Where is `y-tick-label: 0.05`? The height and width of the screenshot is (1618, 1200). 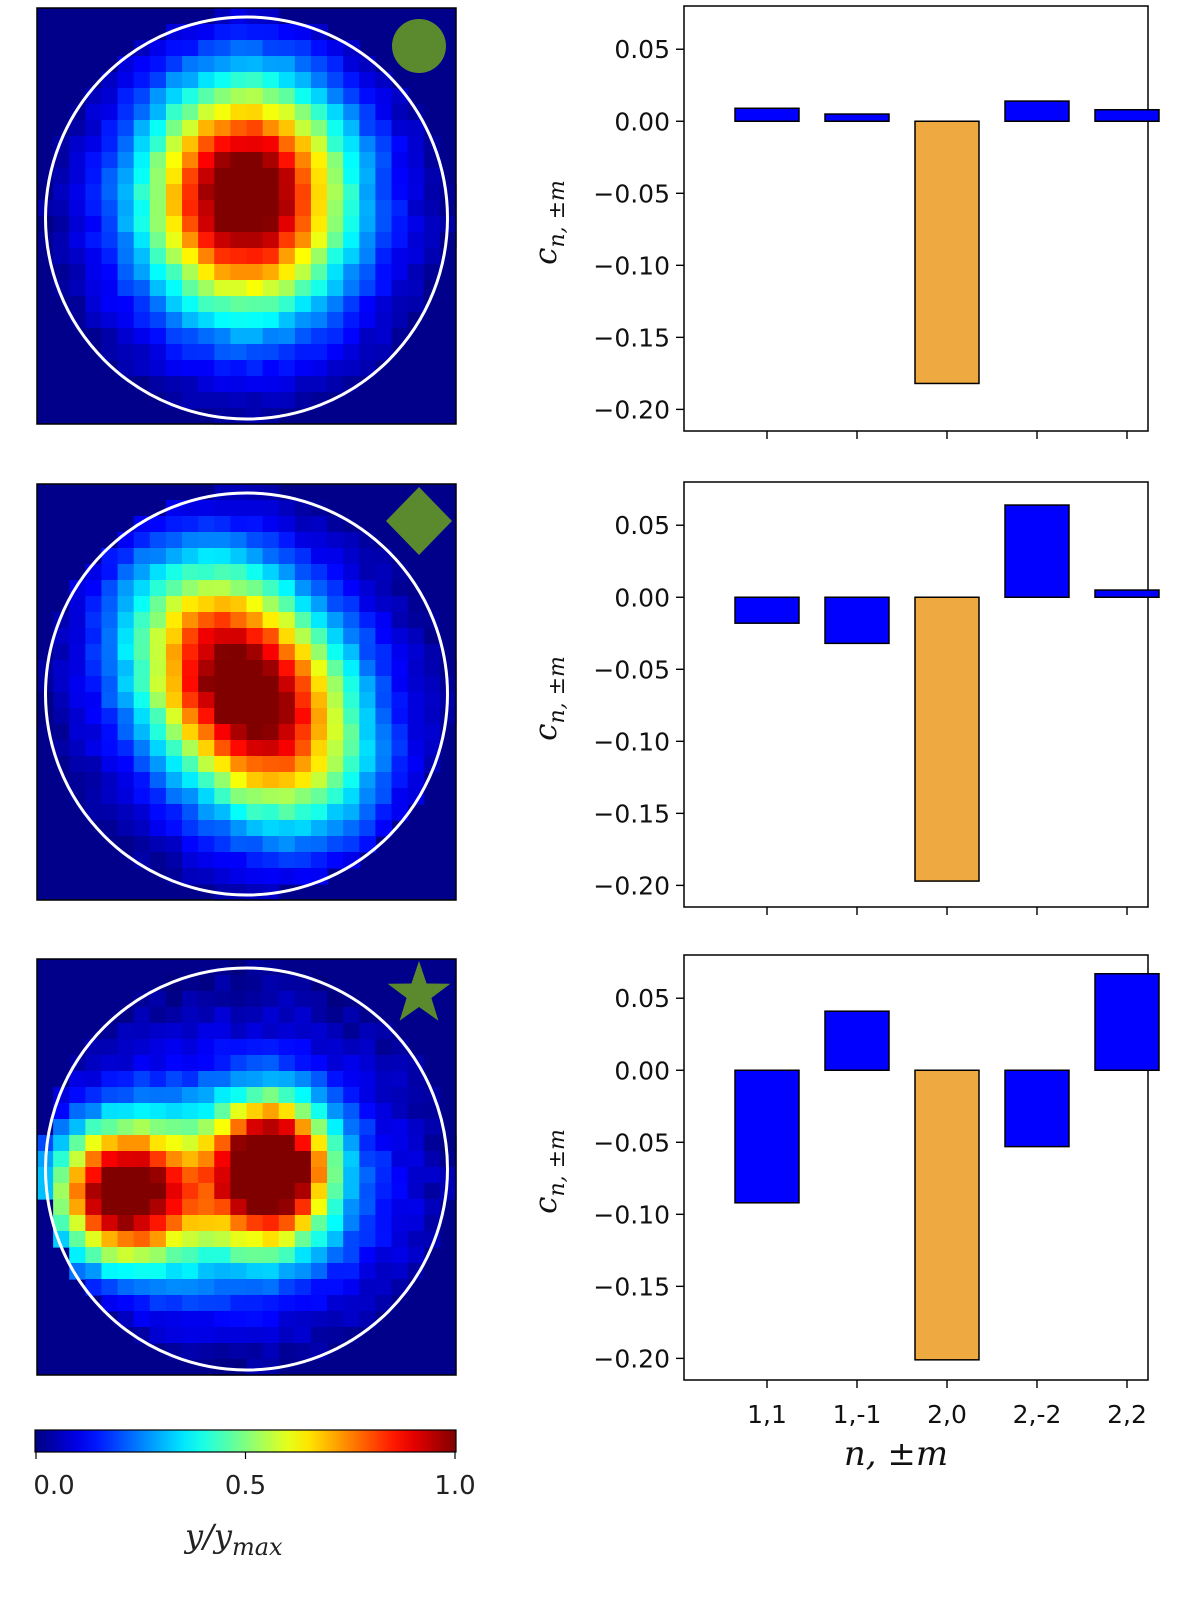 y-tick-label: 0.05 is located at coordinates (642, 49).